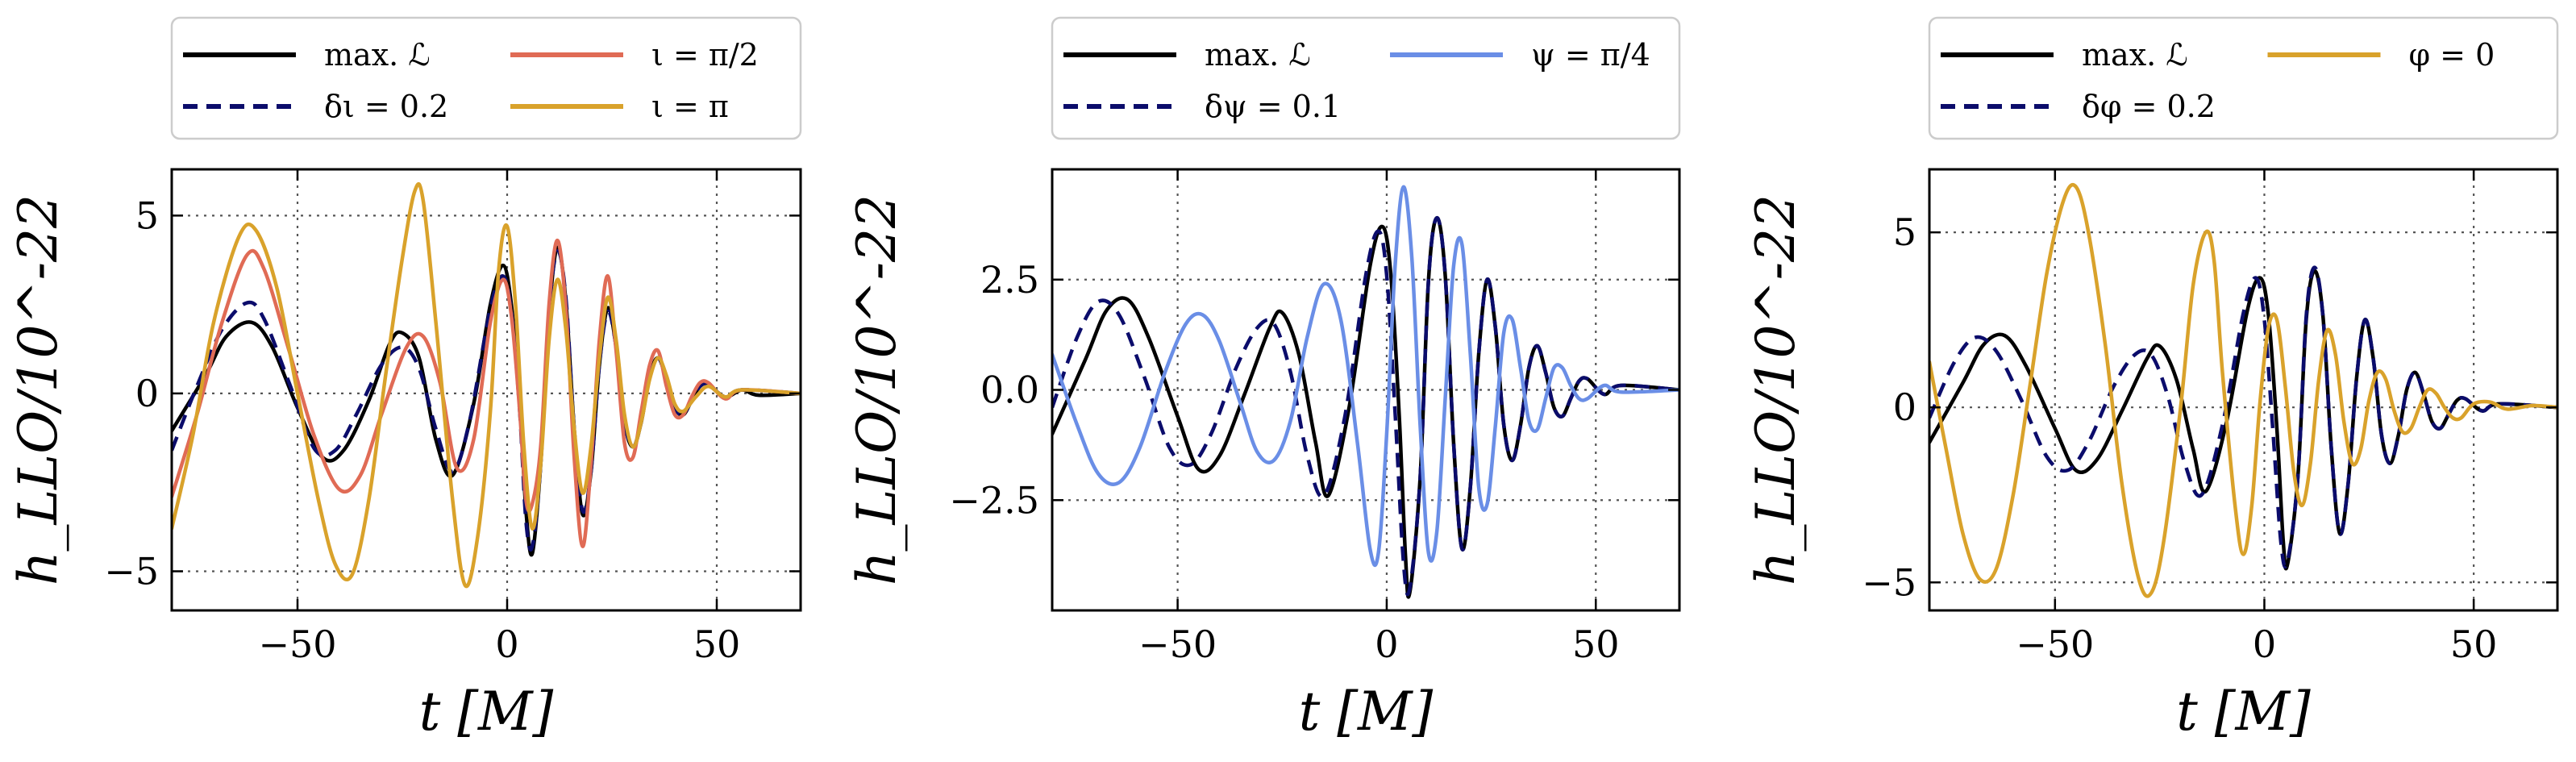 Image resolution: width=2576 pixels, height=762 pixels. What do you see at coordinates (2078, 107) in the screenshot?
I see `legend-entry: δφ = 0.2` at bounding box center [2078, 107].